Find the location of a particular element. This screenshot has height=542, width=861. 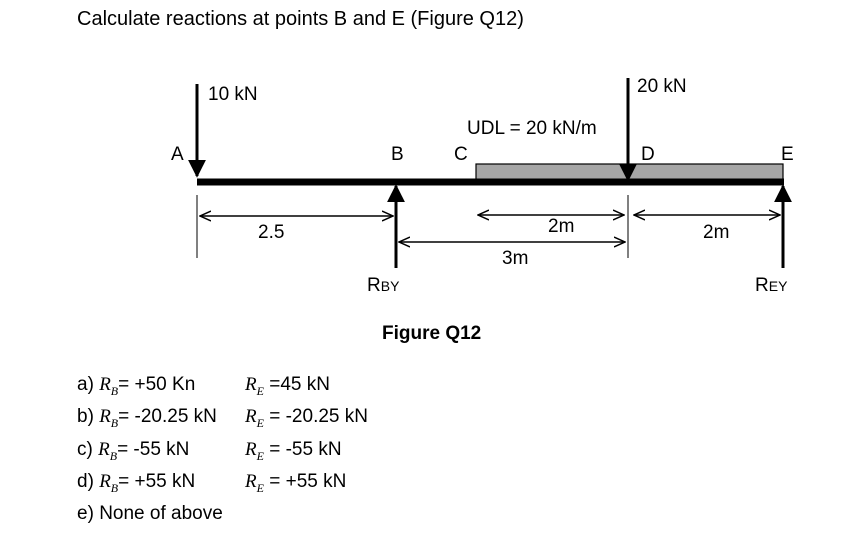

udl-label: UDL = 20 kN/m is located at coordinates (532, 128).